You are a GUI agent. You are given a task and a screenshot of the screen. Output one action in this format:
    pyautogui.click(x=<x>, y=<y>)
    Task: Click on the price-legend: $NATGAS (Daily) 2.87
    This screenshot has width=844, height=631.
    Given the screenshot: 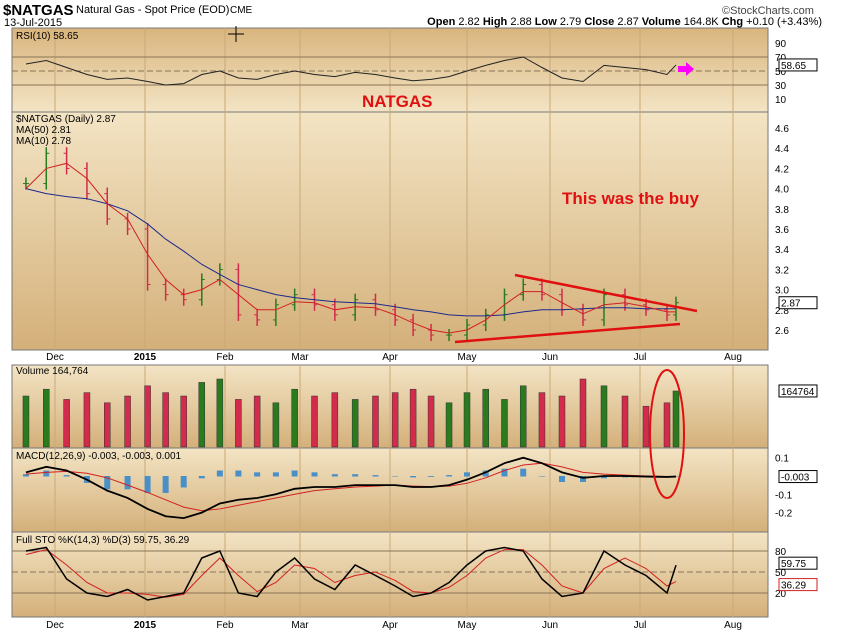 What is the action you would take?
    pyautogui.click(x=66, y=119)
    